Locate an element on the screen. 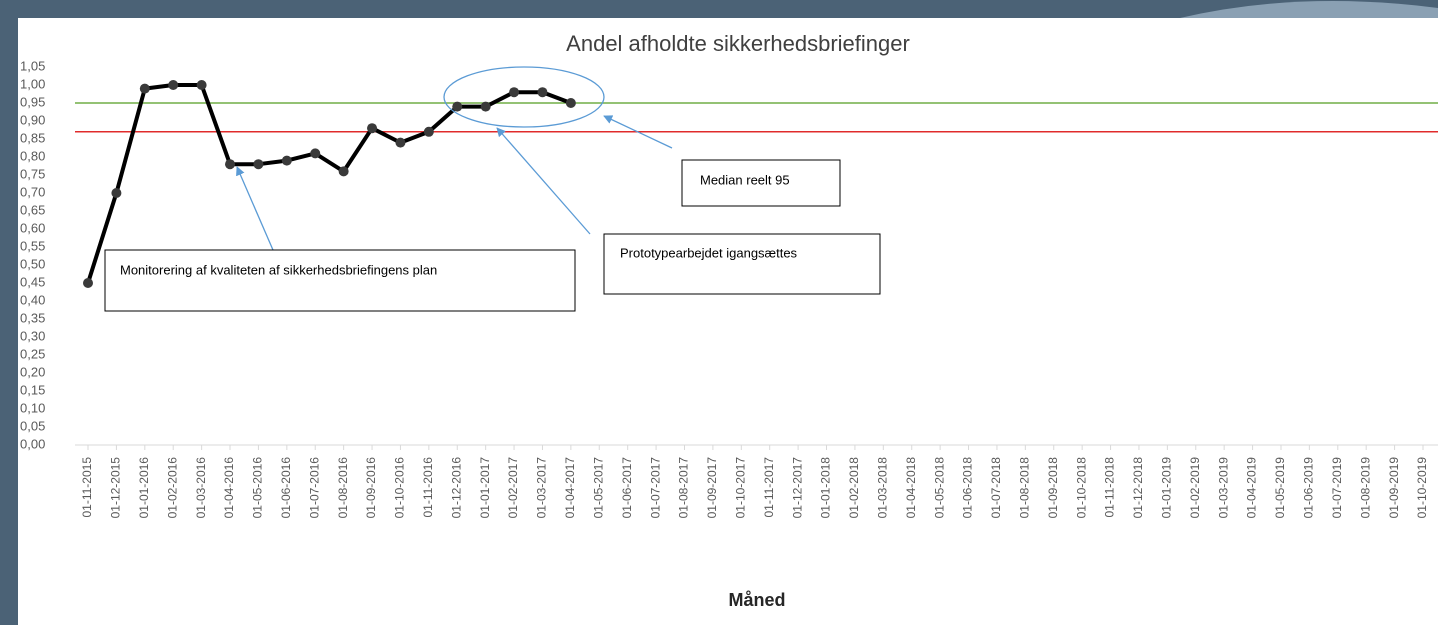 The width and height of the screenshot is (1438, 625). x-tick-label: 01-01-2019 is located at coordinates (1167, 488).